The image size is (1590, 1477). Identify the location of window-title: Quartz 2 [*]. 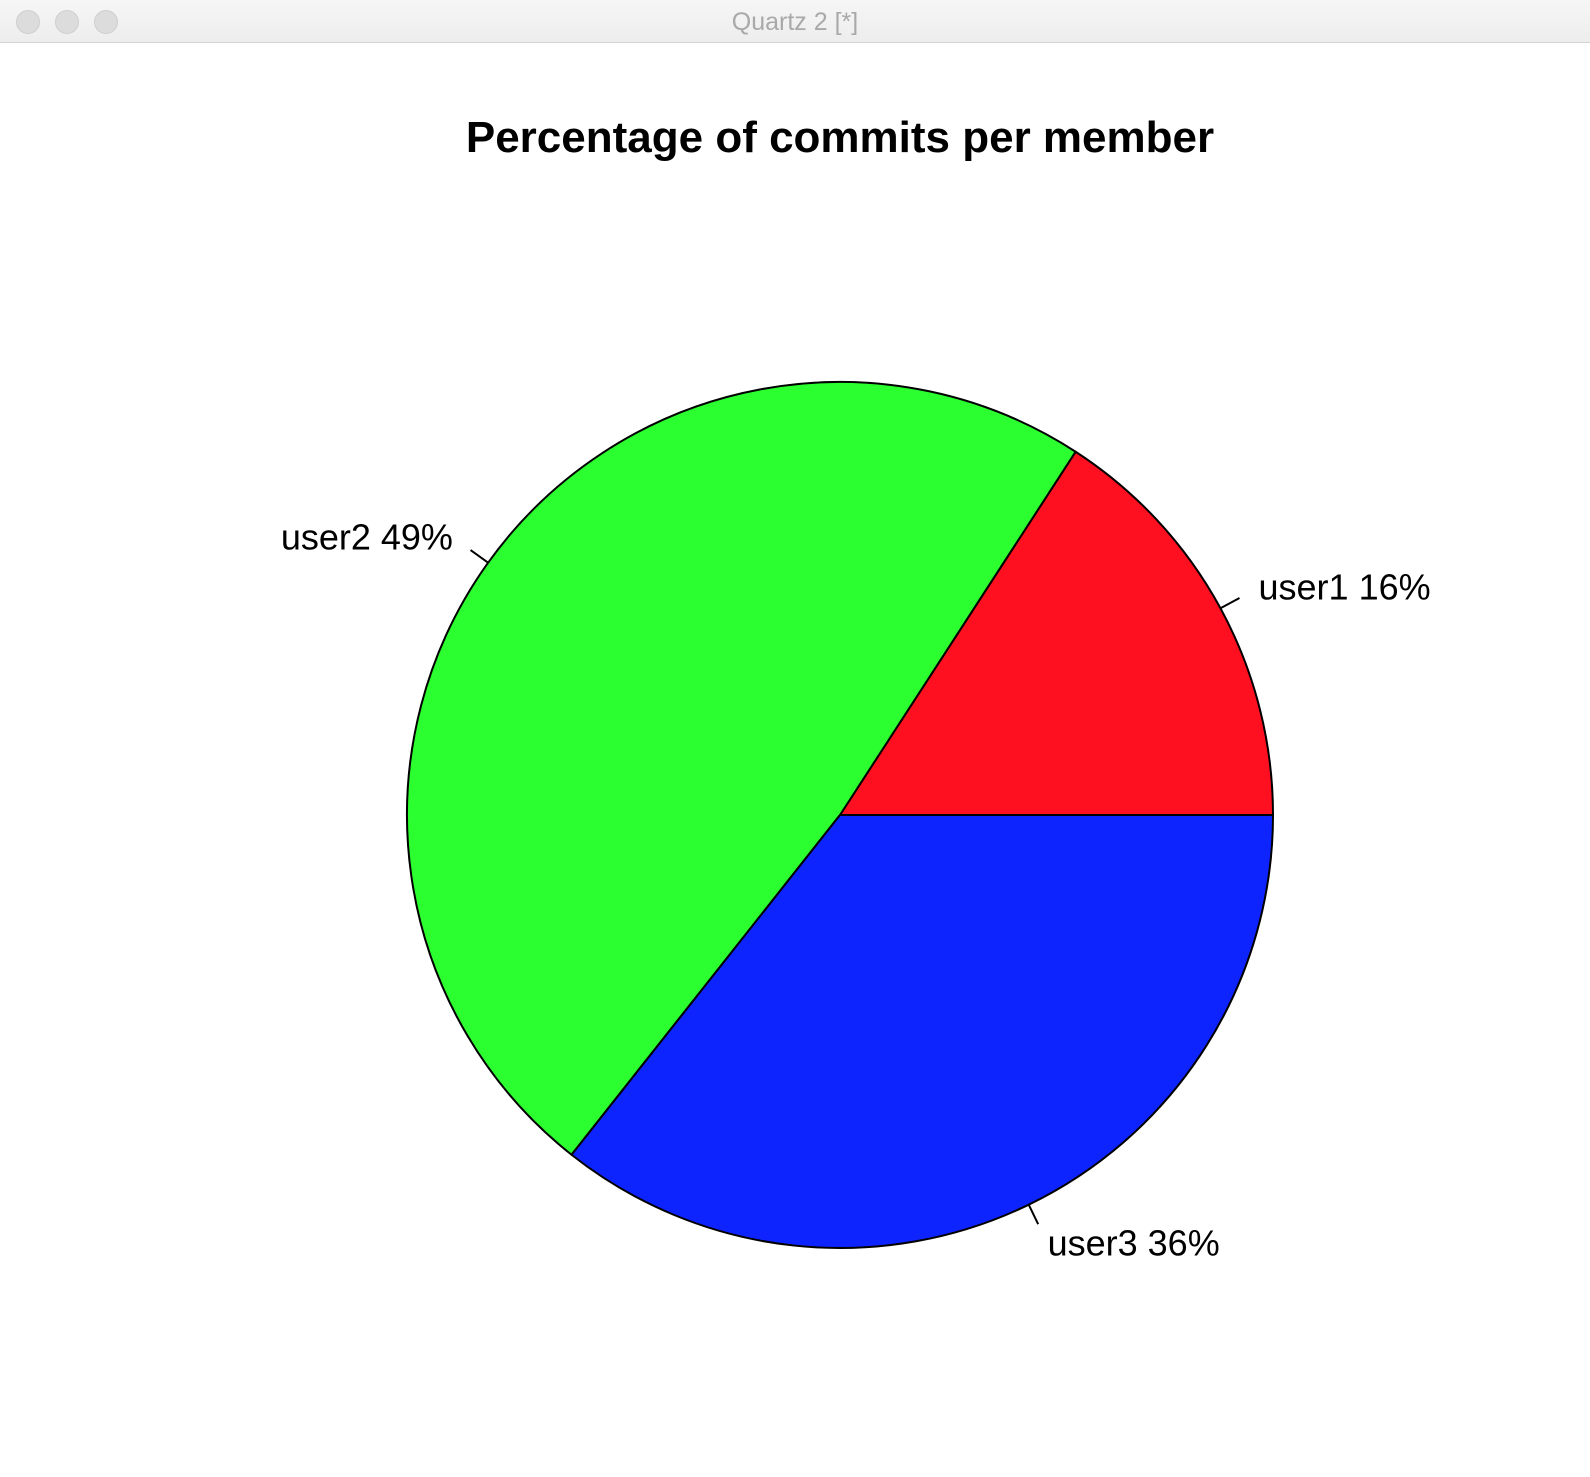
(795, 22).